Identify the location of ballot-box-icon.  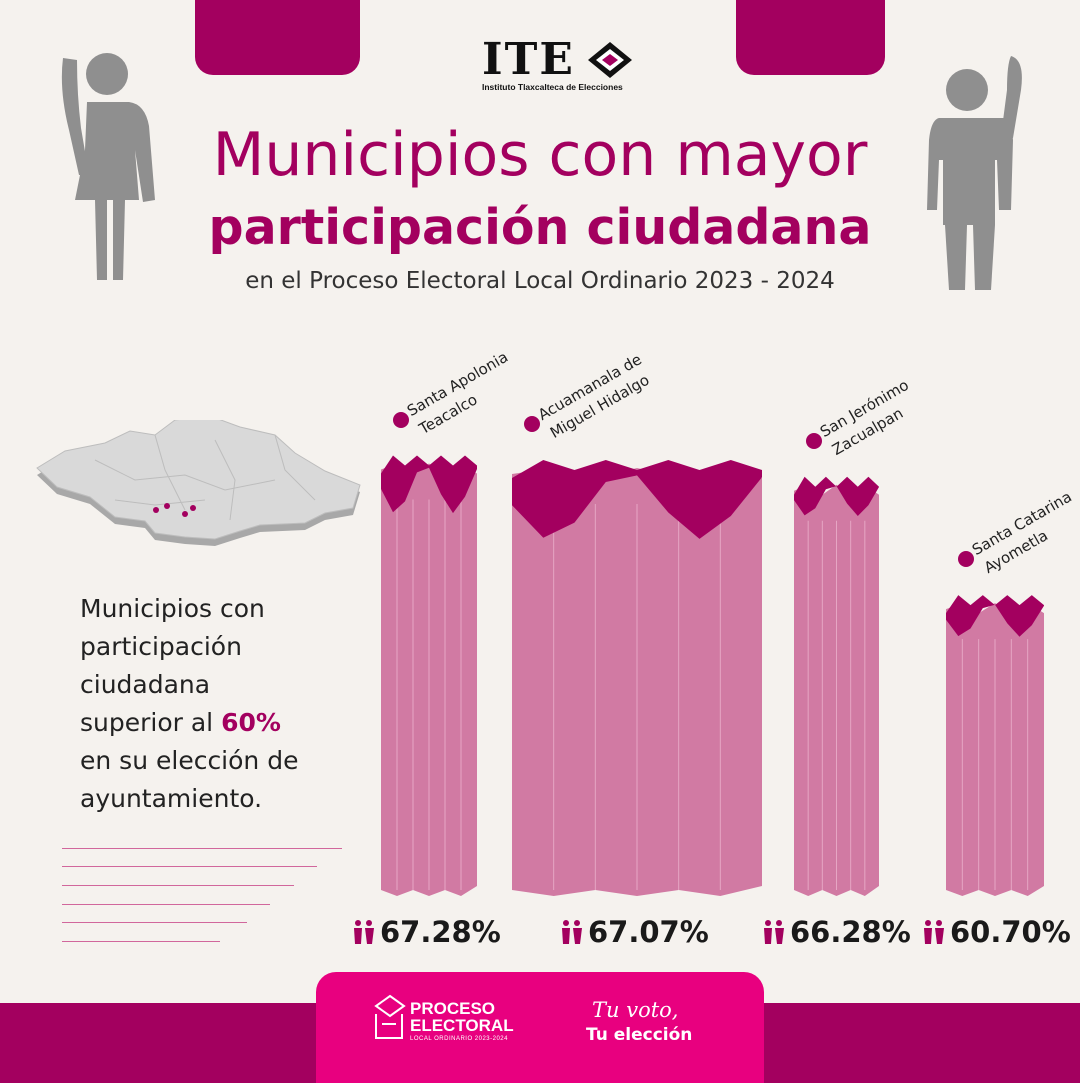
(610, 60).